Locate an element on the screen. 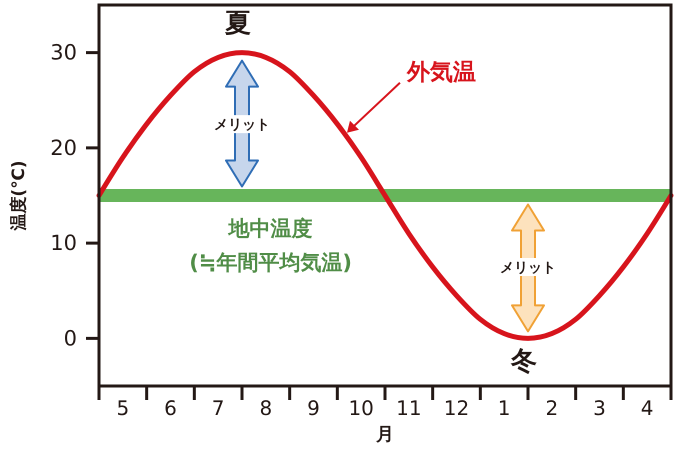 Image resolution: width=679 pixels, height=451 pixels. x-axis-title: 月 is located at coordinates (384, 434).